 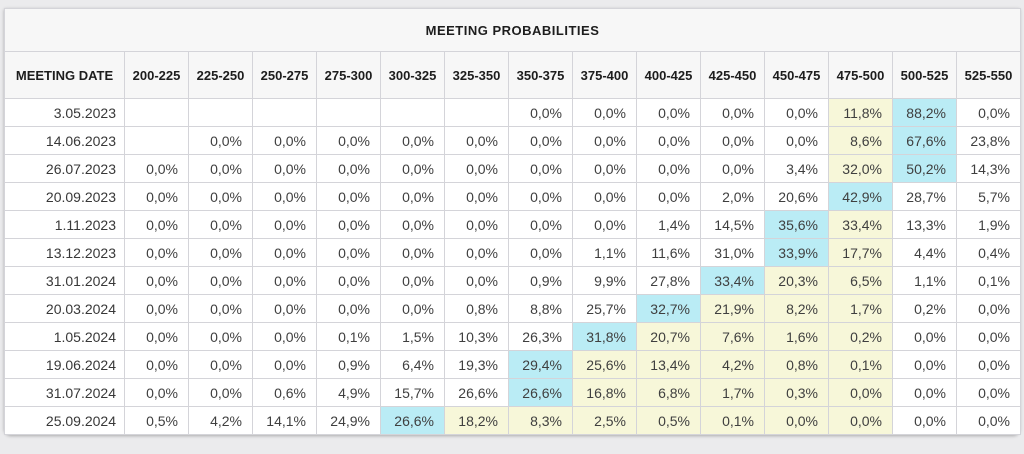 I want to click on probability-cell: 8,2%, so click(x=796, y=308).